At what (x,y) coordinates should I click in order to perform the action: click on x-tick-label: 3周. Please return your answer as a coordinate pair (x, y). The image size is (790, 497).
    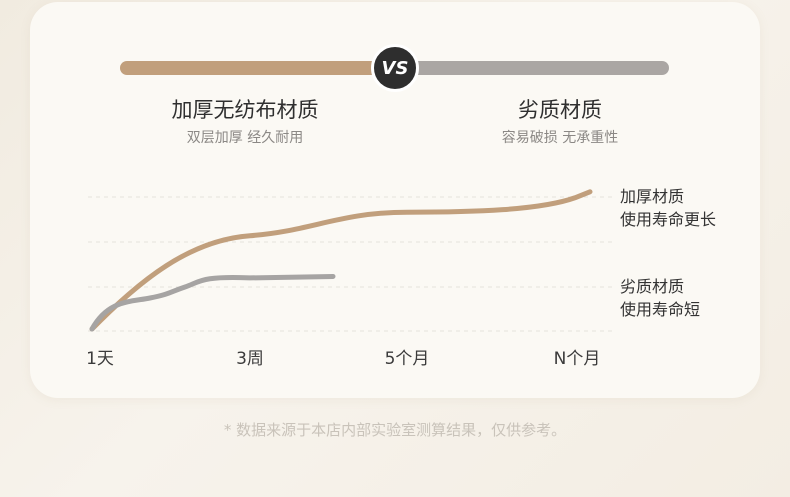
    Looking at the image, I should click on (250, 359).